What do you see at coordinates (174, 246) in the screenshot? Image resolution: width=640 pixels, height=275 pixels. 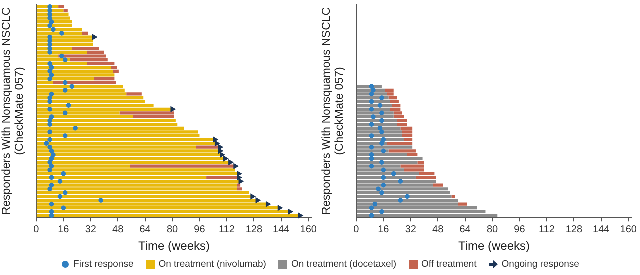 I see `x-axis-title: Time (weeks)` at bounding box center [174, 246].